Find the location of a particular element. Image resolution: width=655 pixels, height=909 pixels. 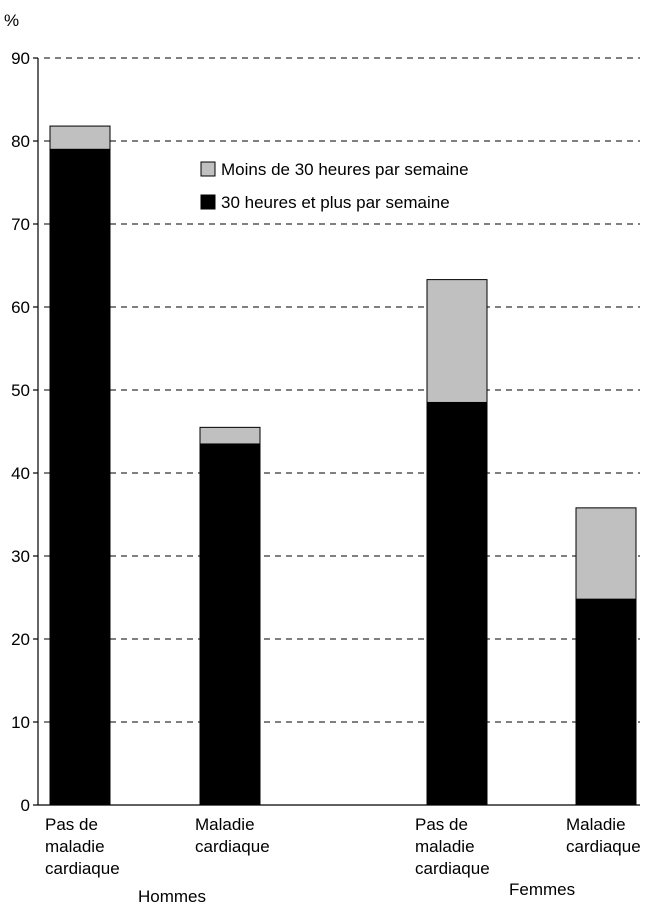

legend-swatch-full-time is located at coordinates (208, 202).